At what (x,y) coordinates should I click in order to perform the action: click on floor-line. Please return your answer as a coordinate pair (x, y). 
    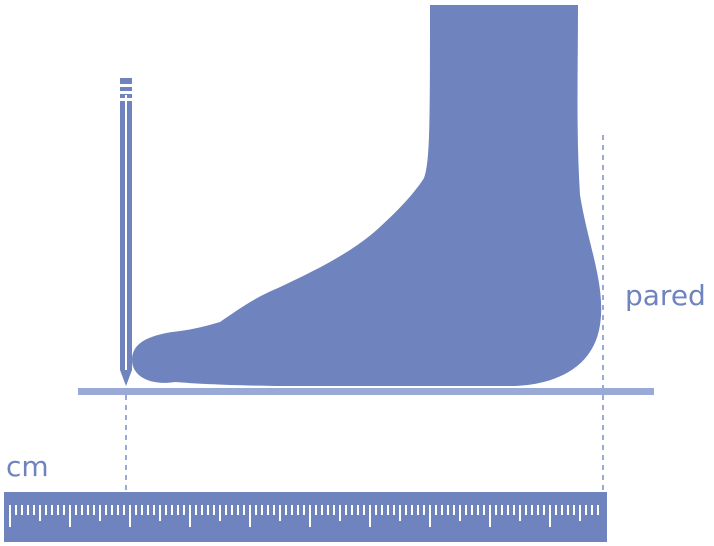
    Looking at the image, I should click on (366, 391).